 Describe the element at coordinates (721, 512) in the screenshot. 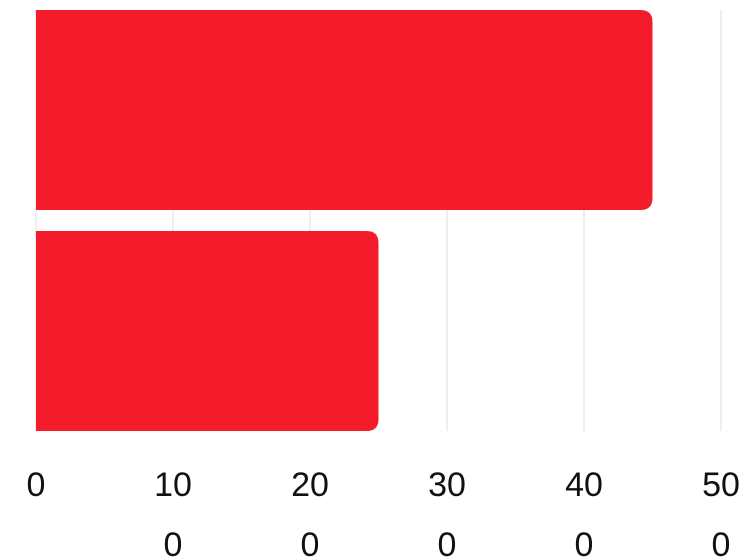

I see `x-tick-label: 500` at that location.